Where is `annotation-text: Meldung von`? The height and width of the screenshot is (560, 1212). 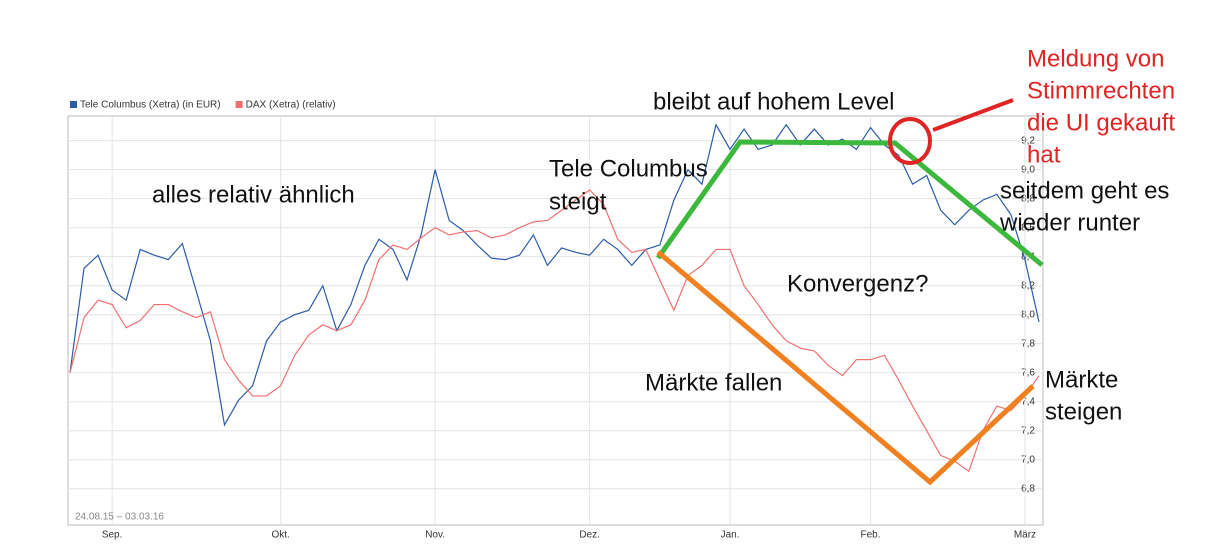 annotation-text: Meldung von is located at coordinates (1095, 58).